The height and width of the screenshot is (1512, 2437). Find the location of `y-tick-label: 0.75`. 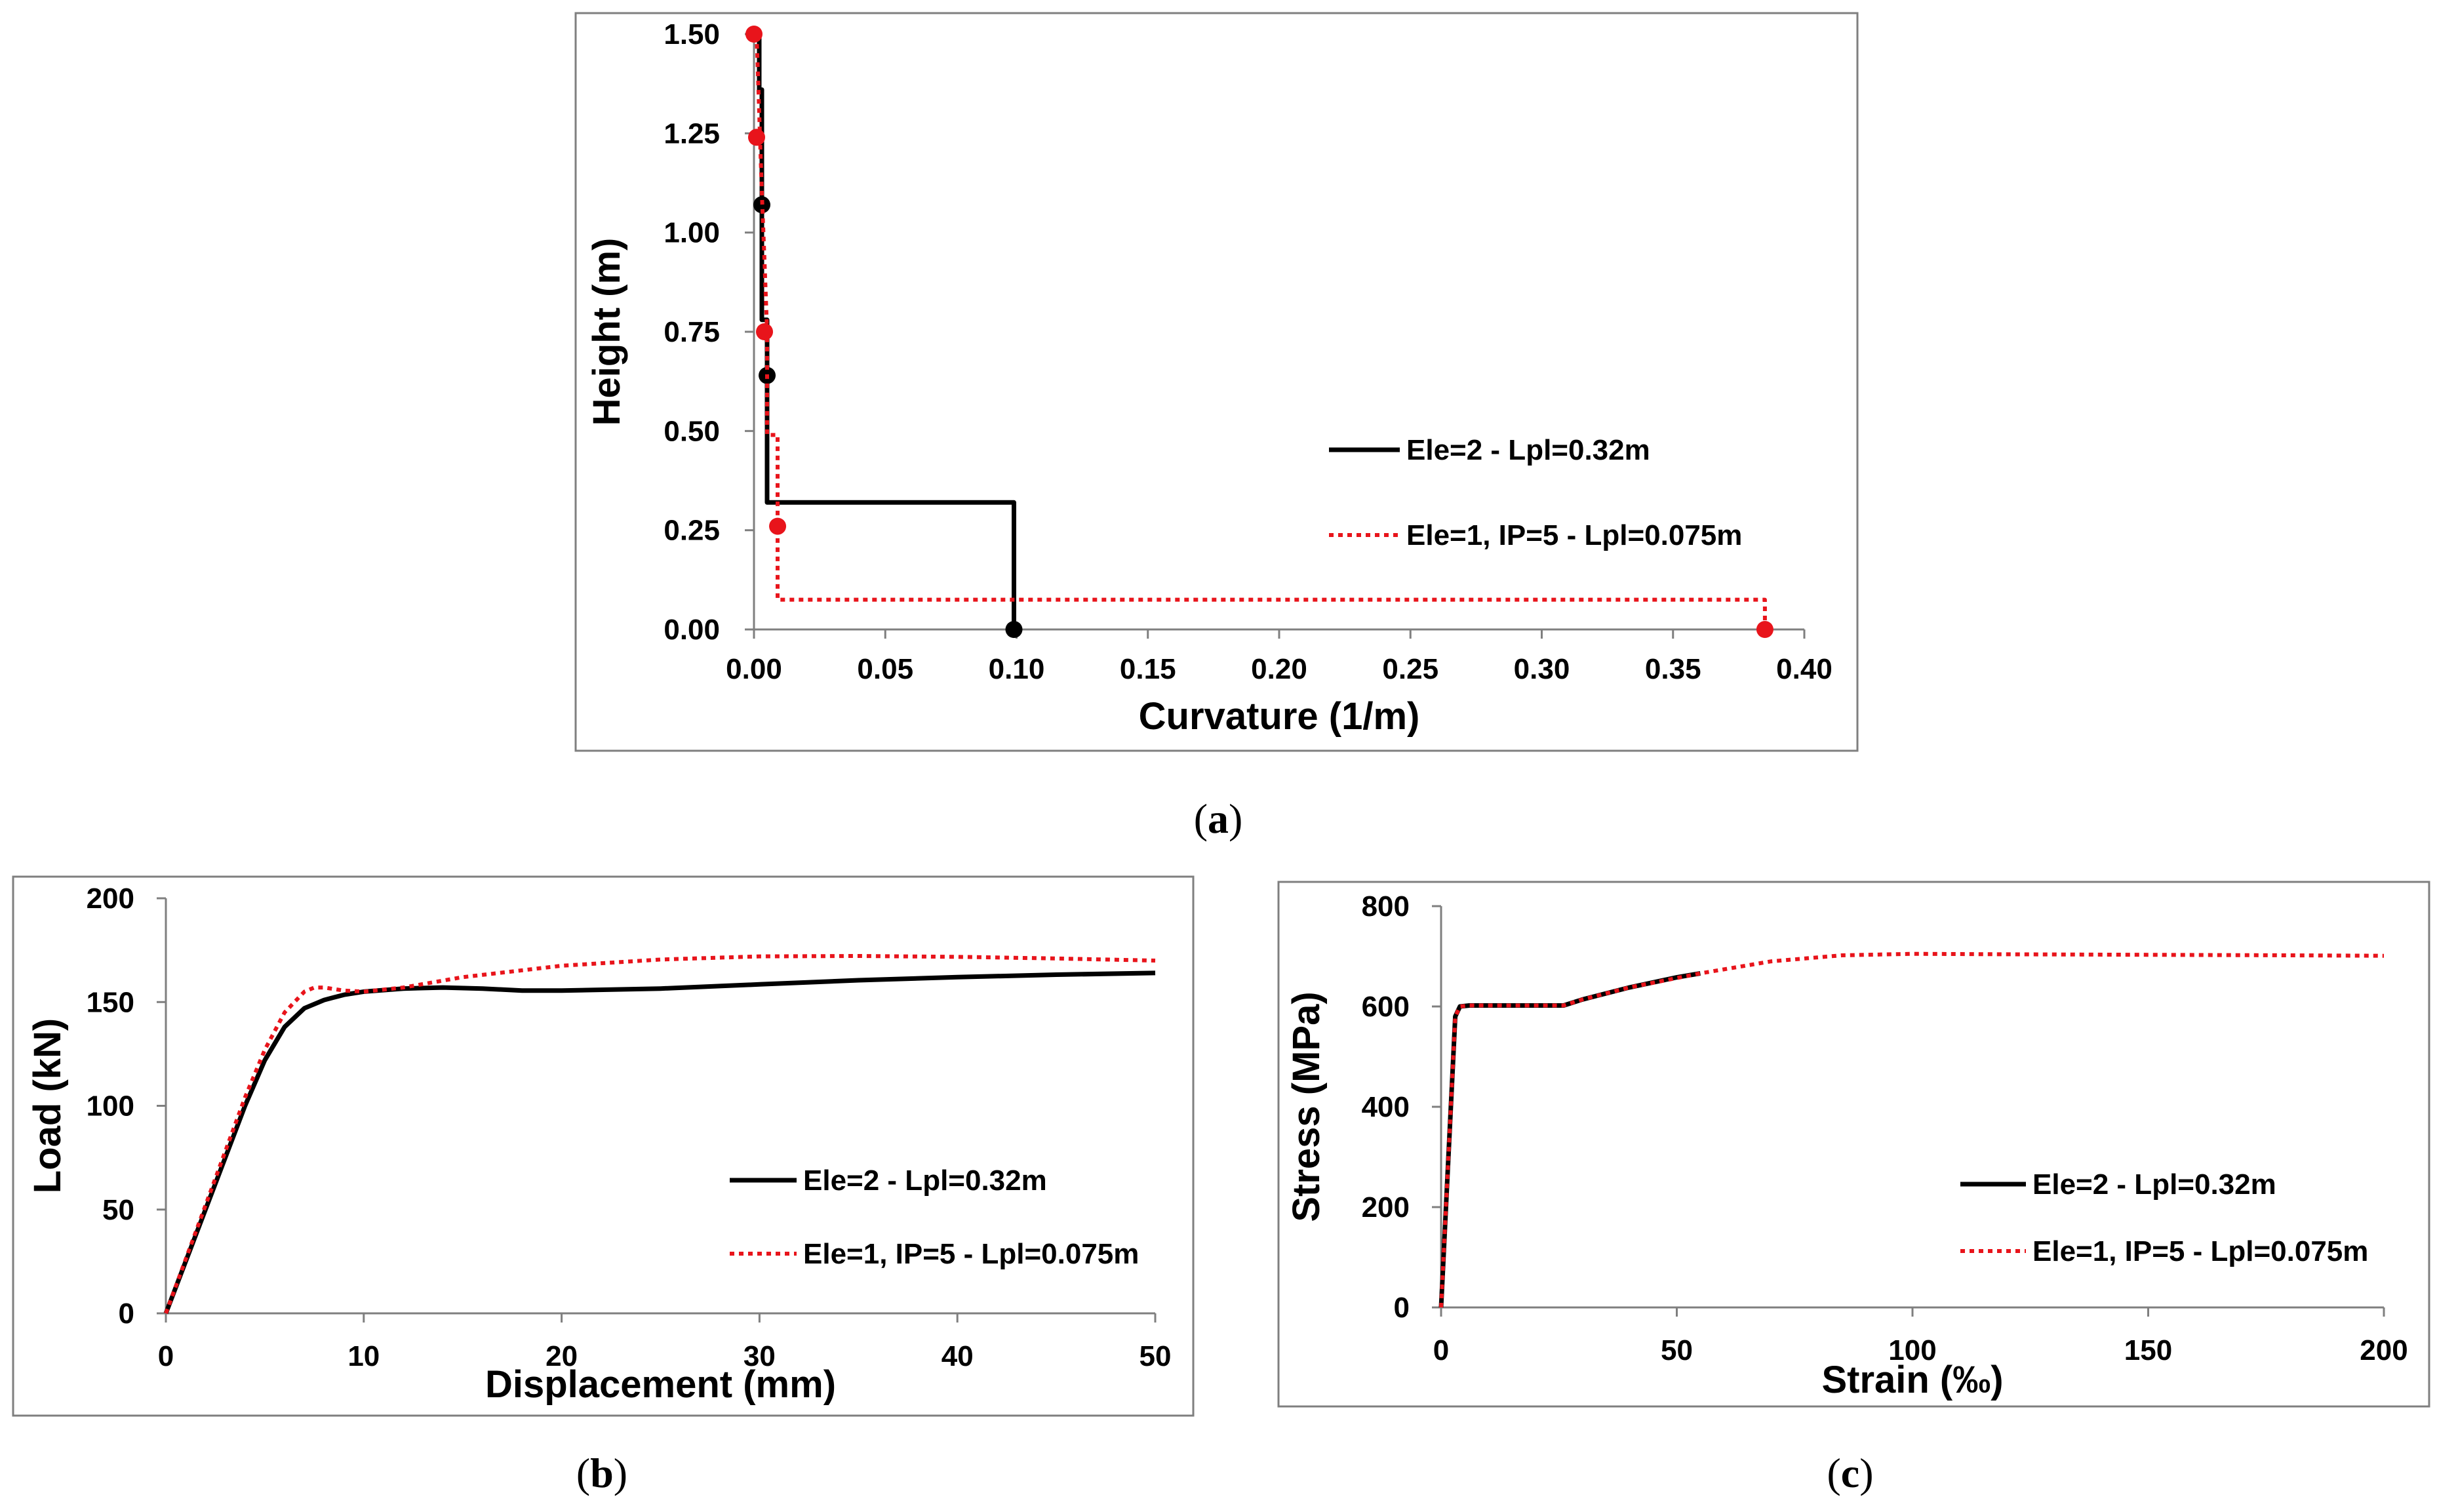

y-tick-label: 0.75 is located at coordinates (692, 332).